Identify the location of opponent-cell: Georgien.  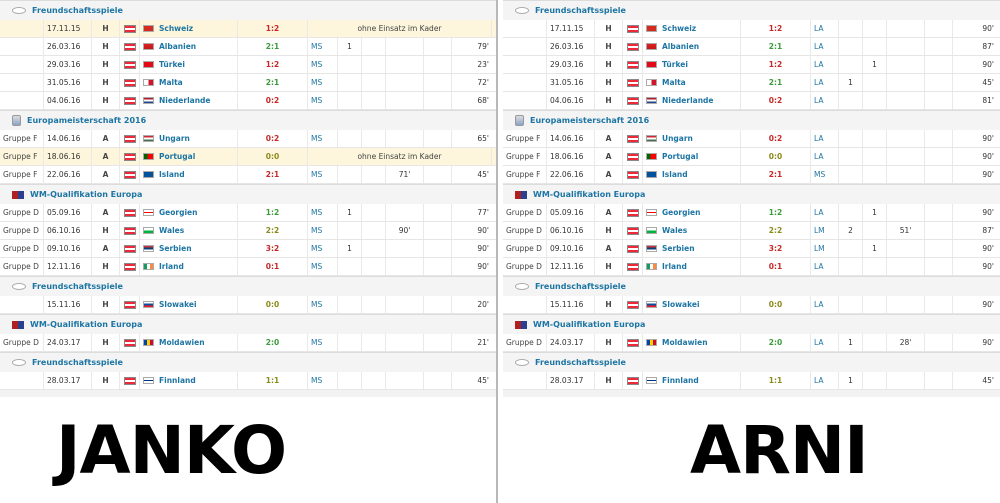
(692, 212).